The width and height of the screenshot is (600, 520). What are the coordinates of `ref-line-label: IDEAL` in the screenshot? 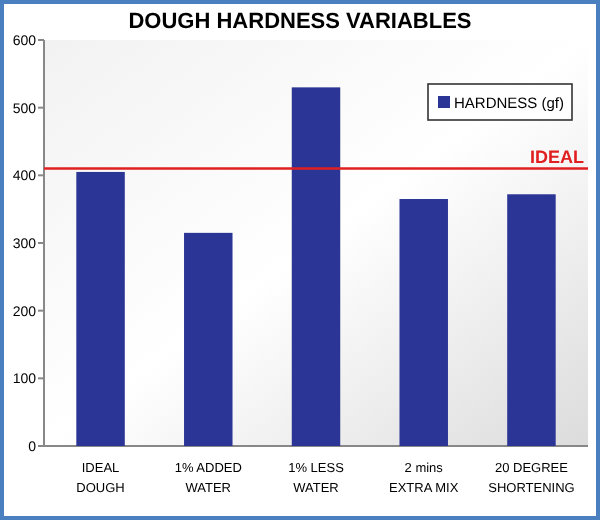 It's located at (557, 156).